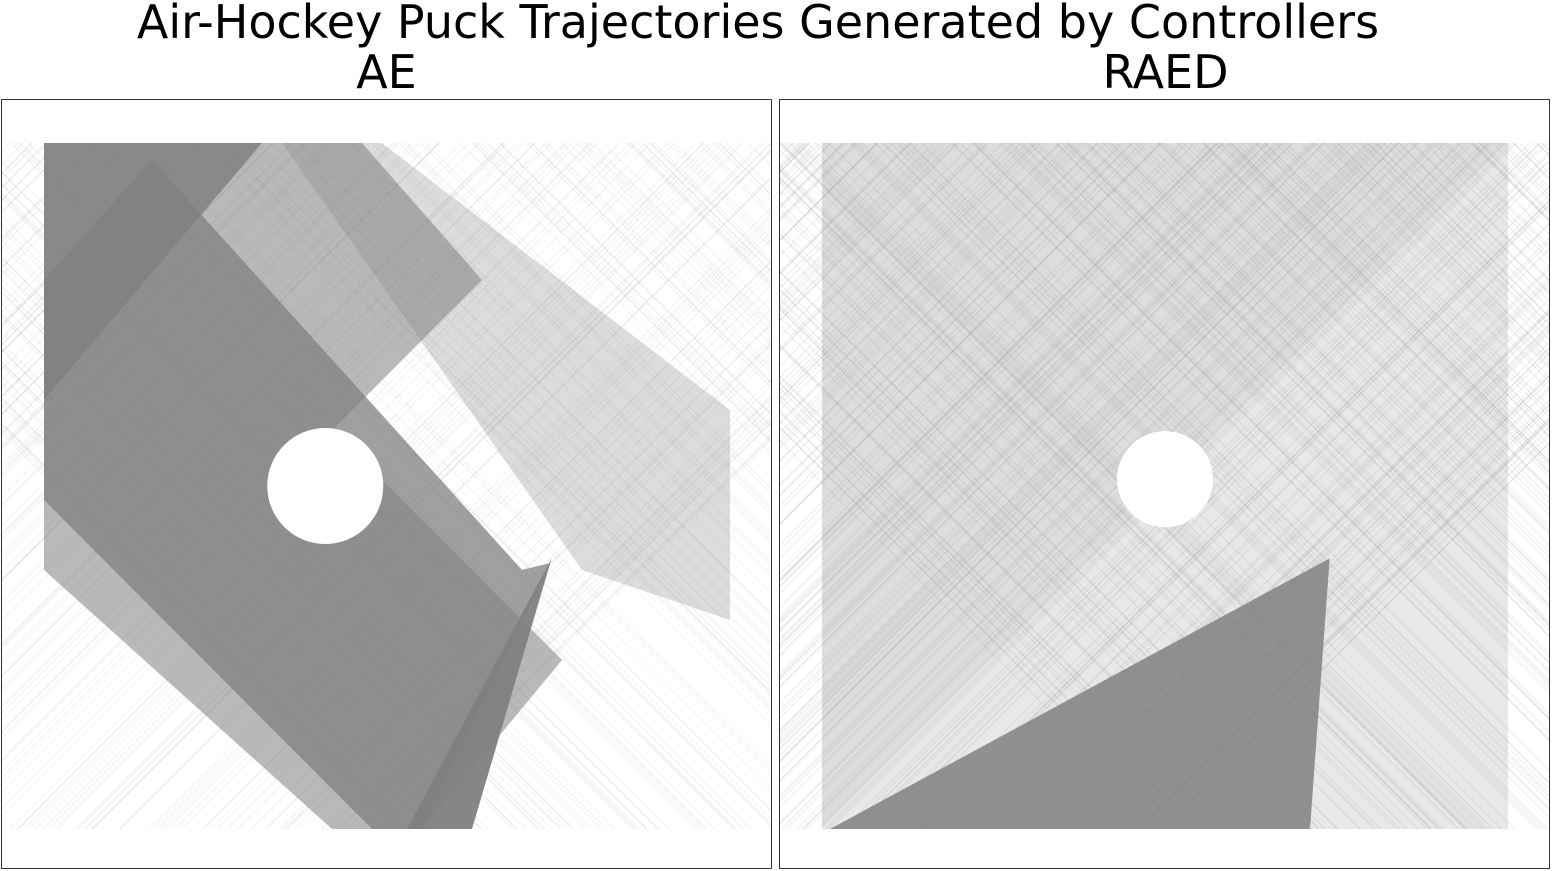  I want to click on ae-panel-title: AE, so click(386, 72).